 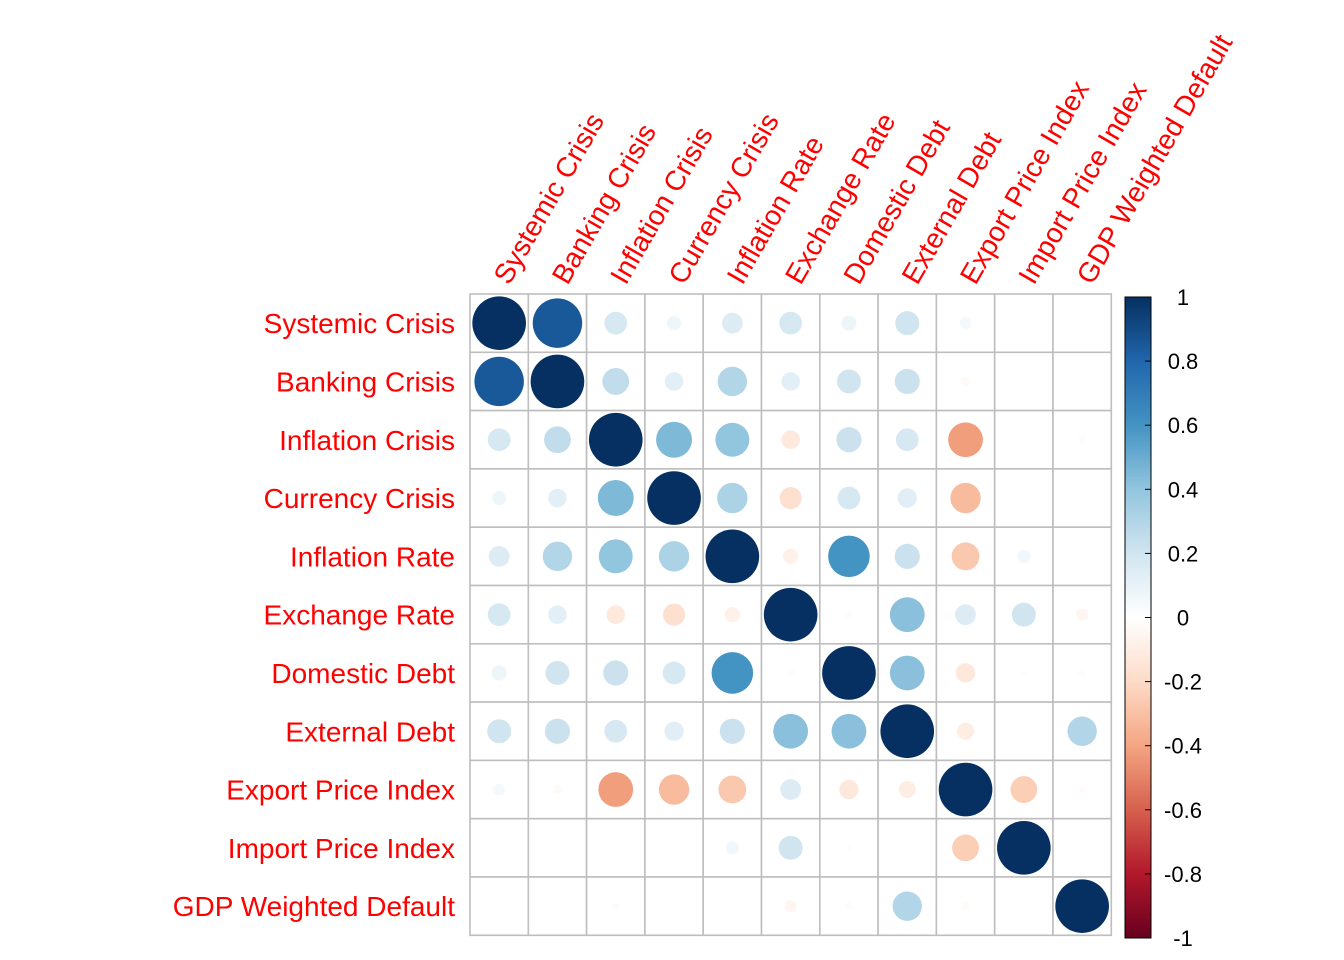 What do you see at coordinates (965, 789) in the screenshot?
I see `correlation-circle-export-price-index-export-price-index` at bounding box center [965, 789].